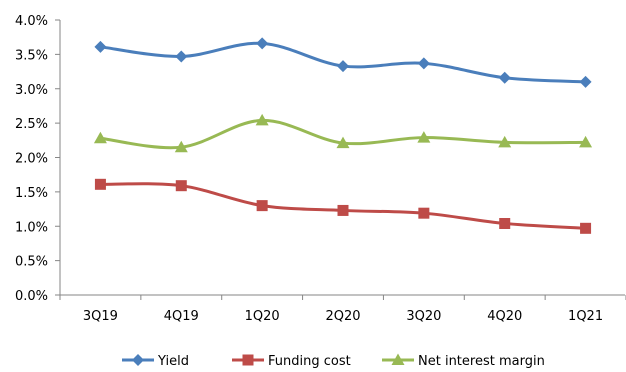  What do you see at coordinates (481, 361) in the screenshot?
I see `legend-label: Net interest margin` at bounding box center [481, 361].